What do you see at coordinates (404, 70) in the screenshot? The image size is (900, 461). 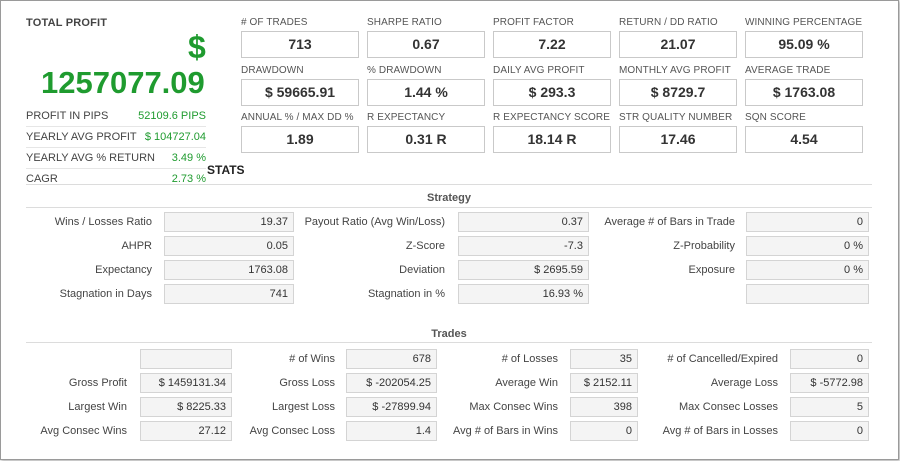 I see `metric-label: % DRAWDOWN` at bounding box center [404, 70].